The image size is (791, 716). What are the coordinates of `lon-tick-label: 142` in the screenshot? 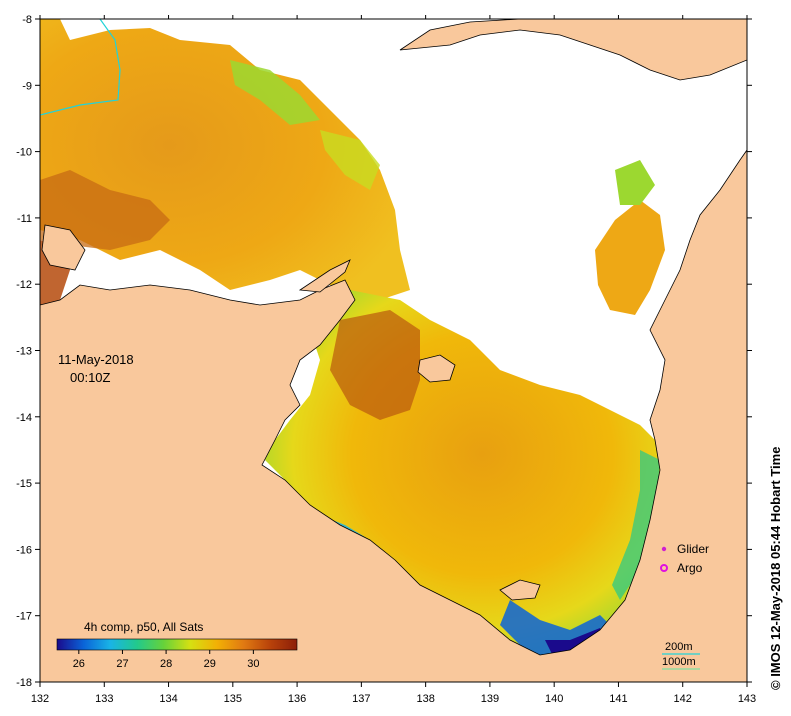 It's located at (683, 699).